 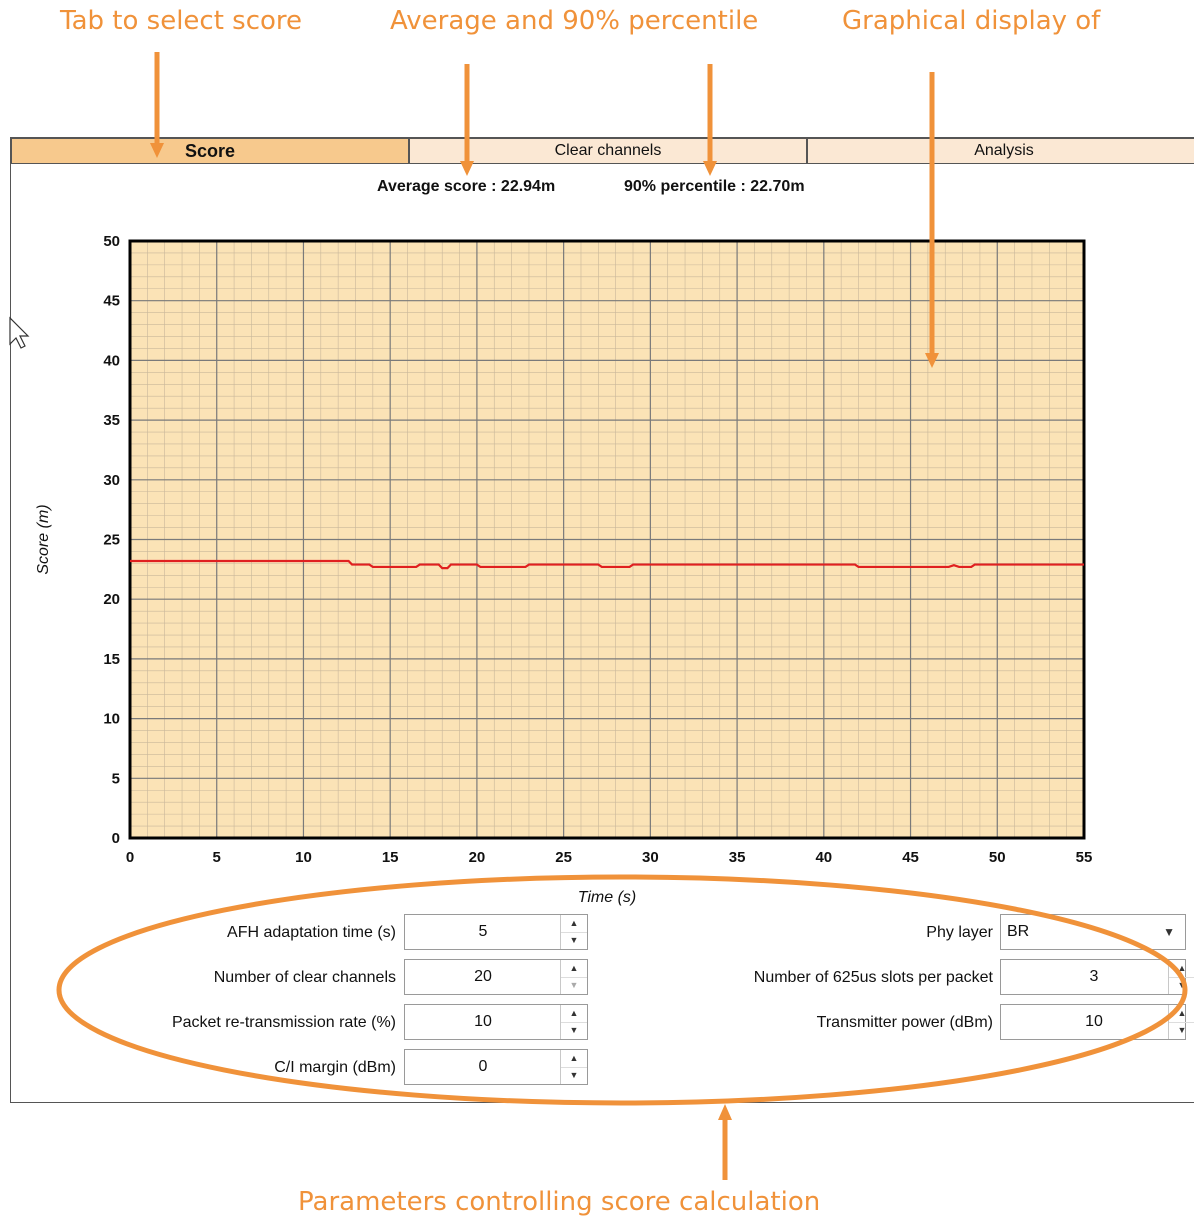 What do you see at coordinates (1094, 1021) in the screenshot?
I see `power-value: 10` at bounding box center [1094, 1021].